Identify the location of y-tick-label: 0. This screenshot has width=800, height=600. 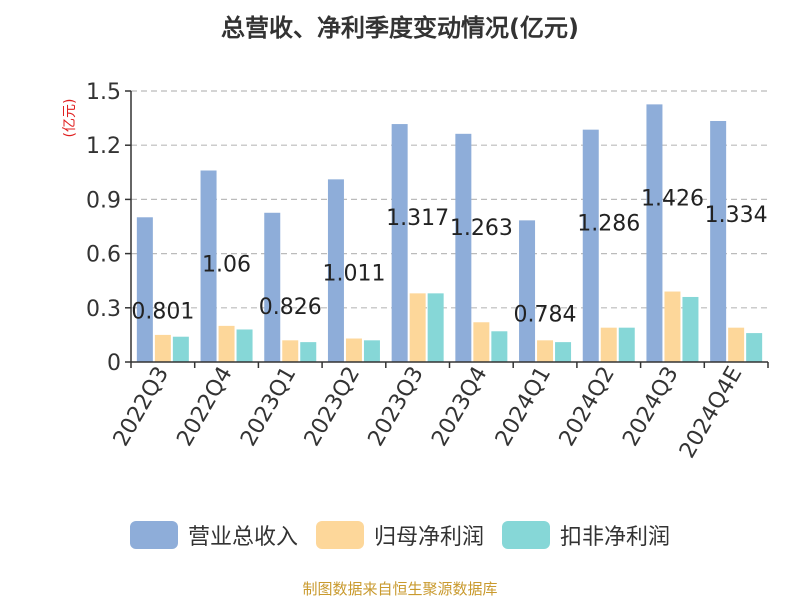
(114, 363).